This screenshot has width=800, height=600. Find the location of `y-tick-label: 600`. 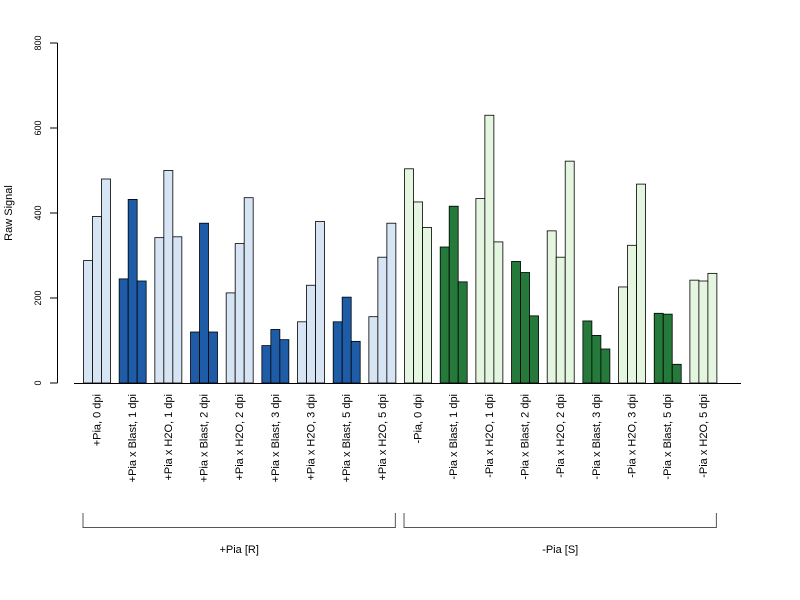

y-tick-label: 600 is located at coordinates (38, 127).